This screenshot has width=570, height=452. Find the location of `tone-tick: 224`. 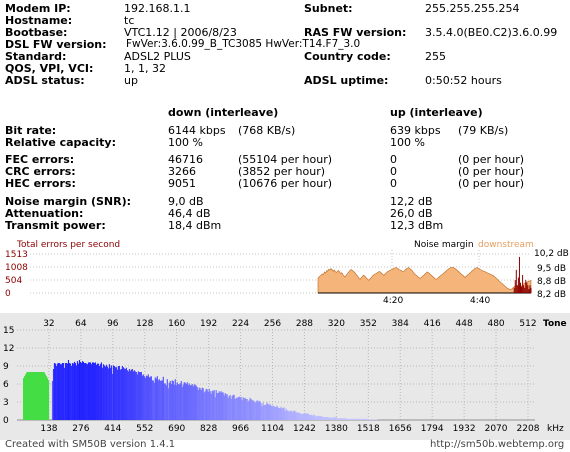

tone-tick: 224 is located at coordinates (240, 324).